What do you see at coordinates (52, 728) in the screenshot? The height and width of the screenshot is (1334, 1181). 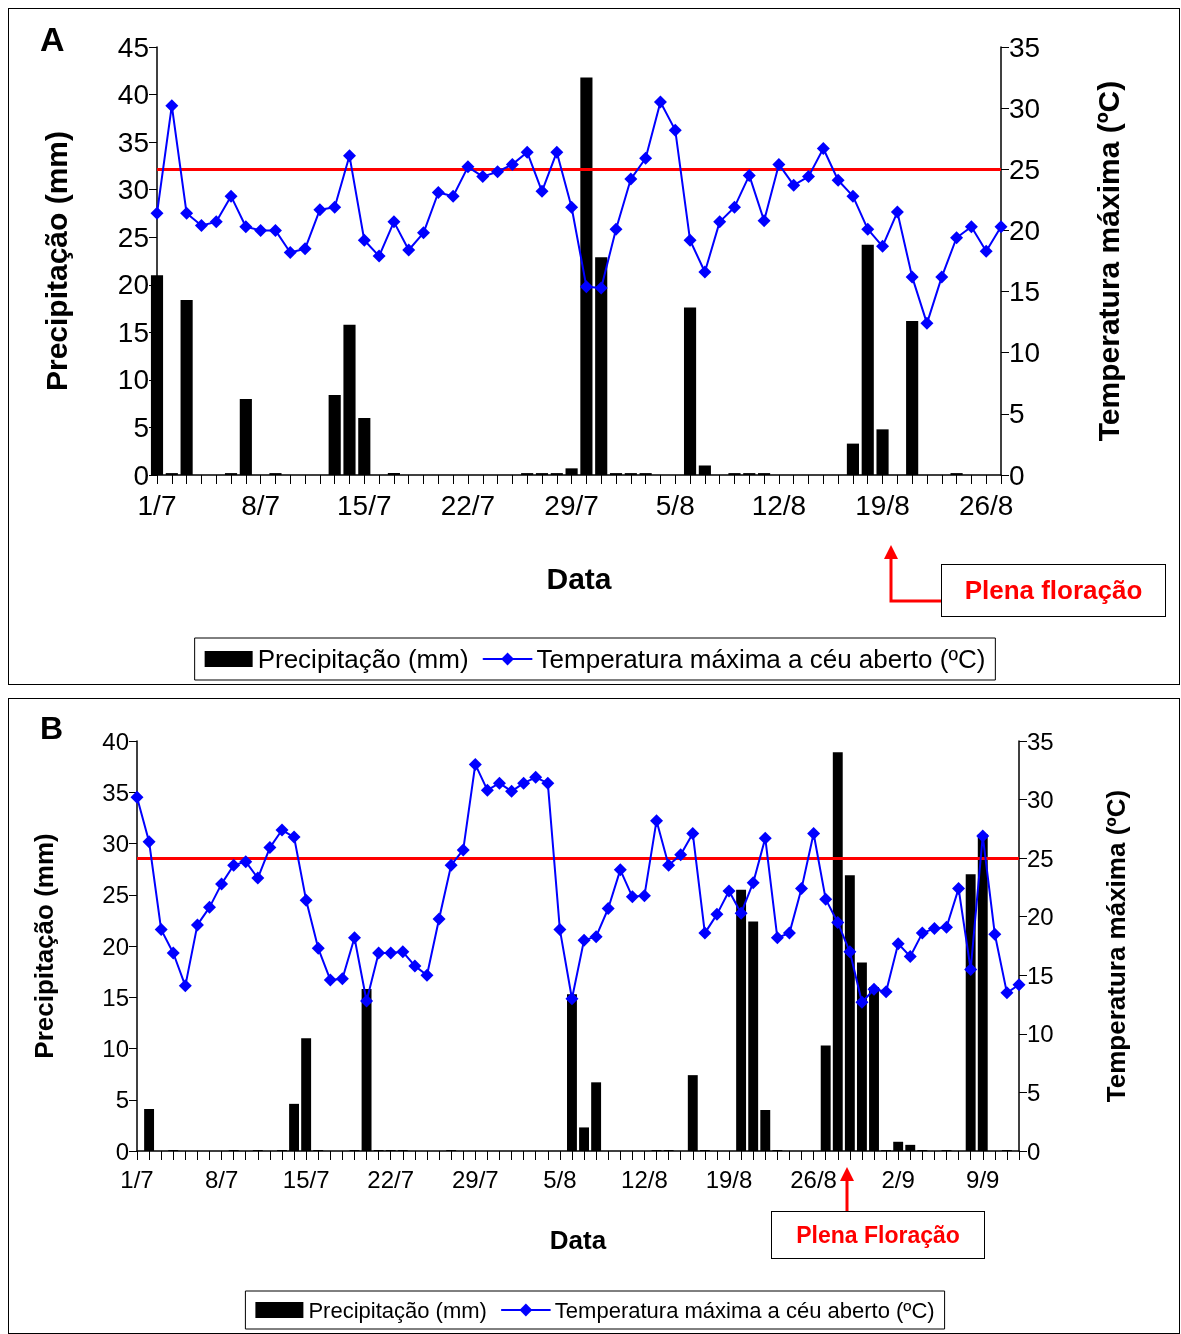 I see `chart-title: B` at bounding box center [52, 728].